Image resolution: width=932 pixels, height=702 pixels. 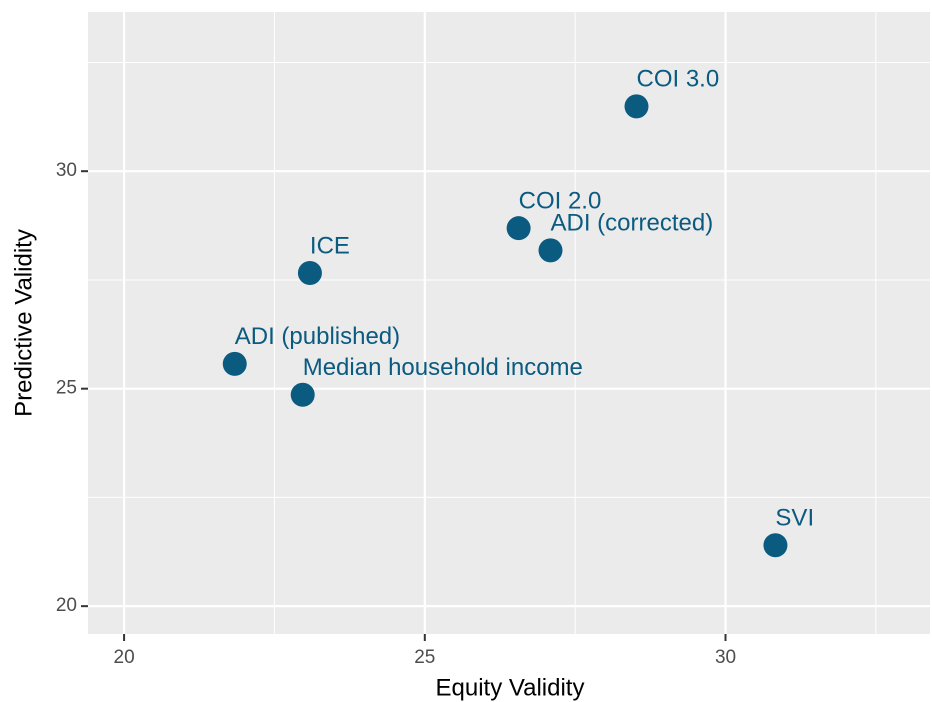 I want to click on x-tick-label: 20, so click(x=124, y=657).